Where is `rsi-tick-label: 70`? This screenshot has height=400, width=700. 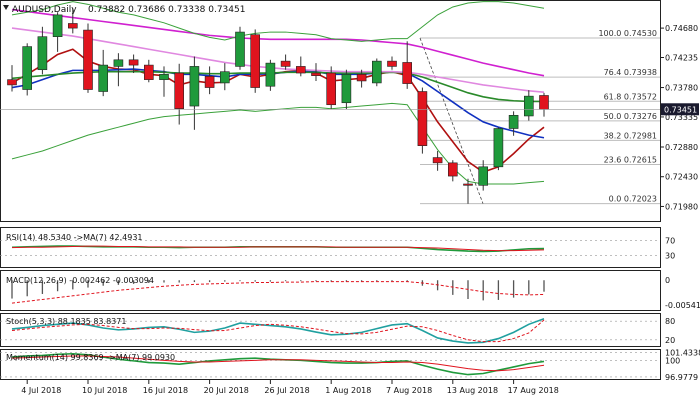
rsi-tick-label: 70 is located at coordinates (670, 240).